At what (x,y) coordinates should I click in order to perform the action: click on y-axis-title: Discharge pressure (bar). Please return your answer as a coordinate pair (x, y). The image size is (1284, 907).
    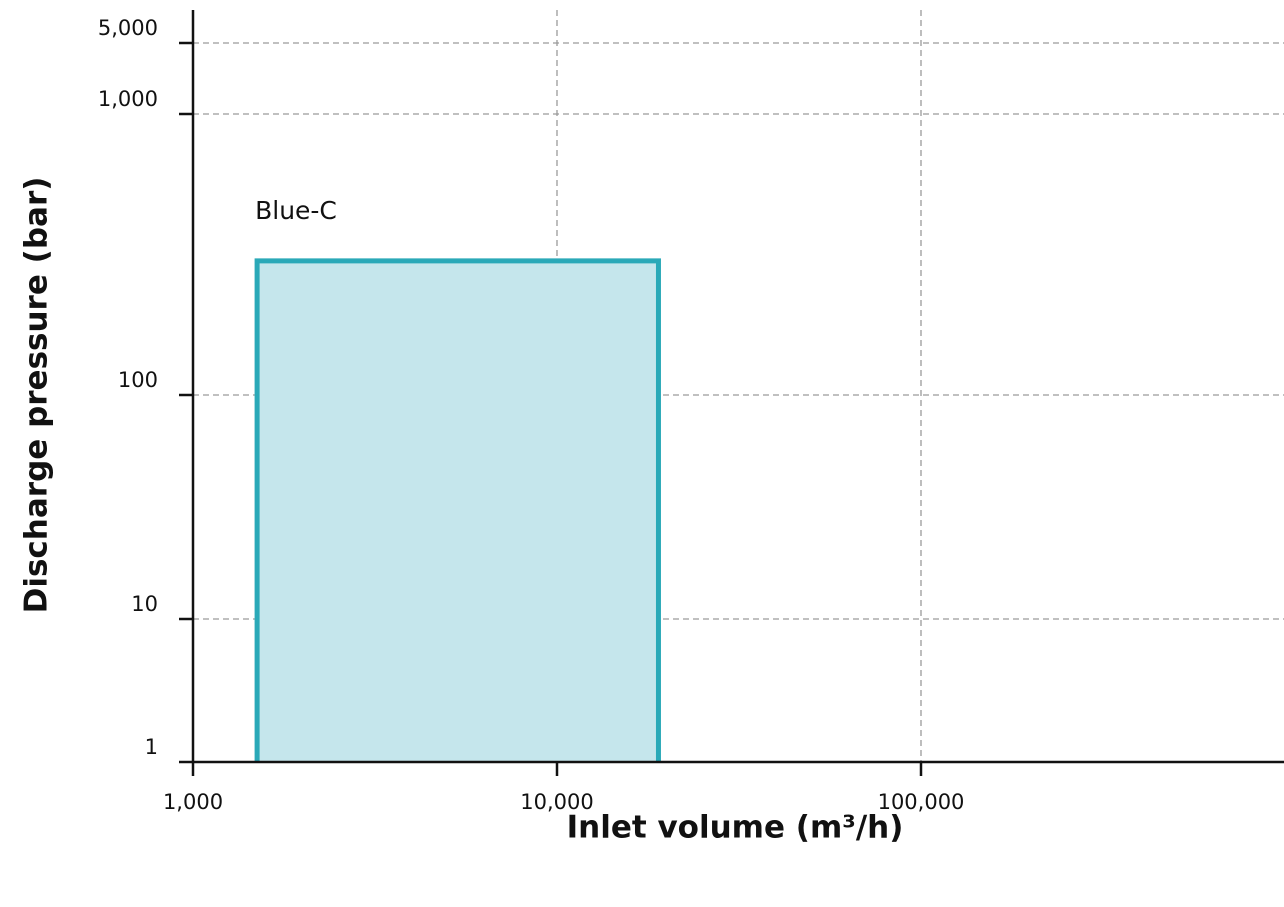
    Looking at the image, I should click on (37, 395).